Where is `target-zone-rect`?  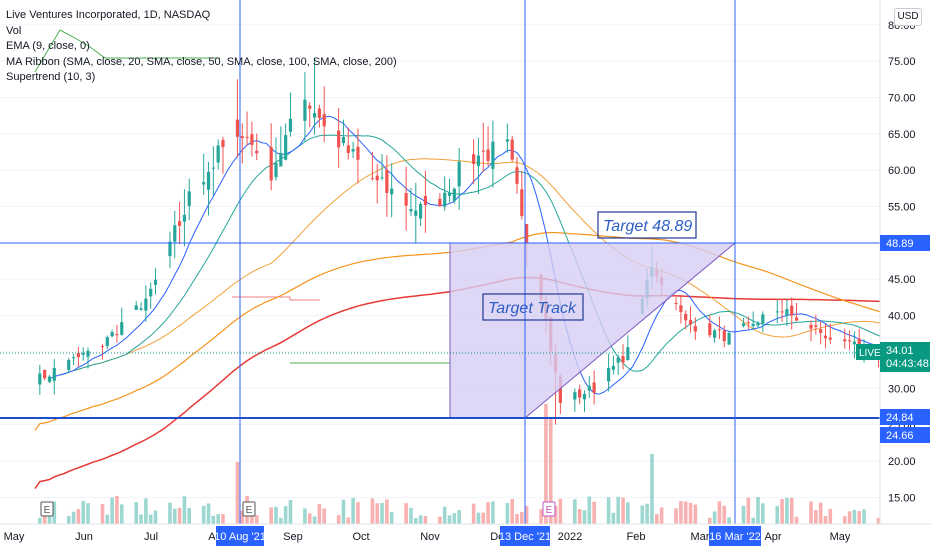
target-zone-rect is located at coordinates (487, 330).